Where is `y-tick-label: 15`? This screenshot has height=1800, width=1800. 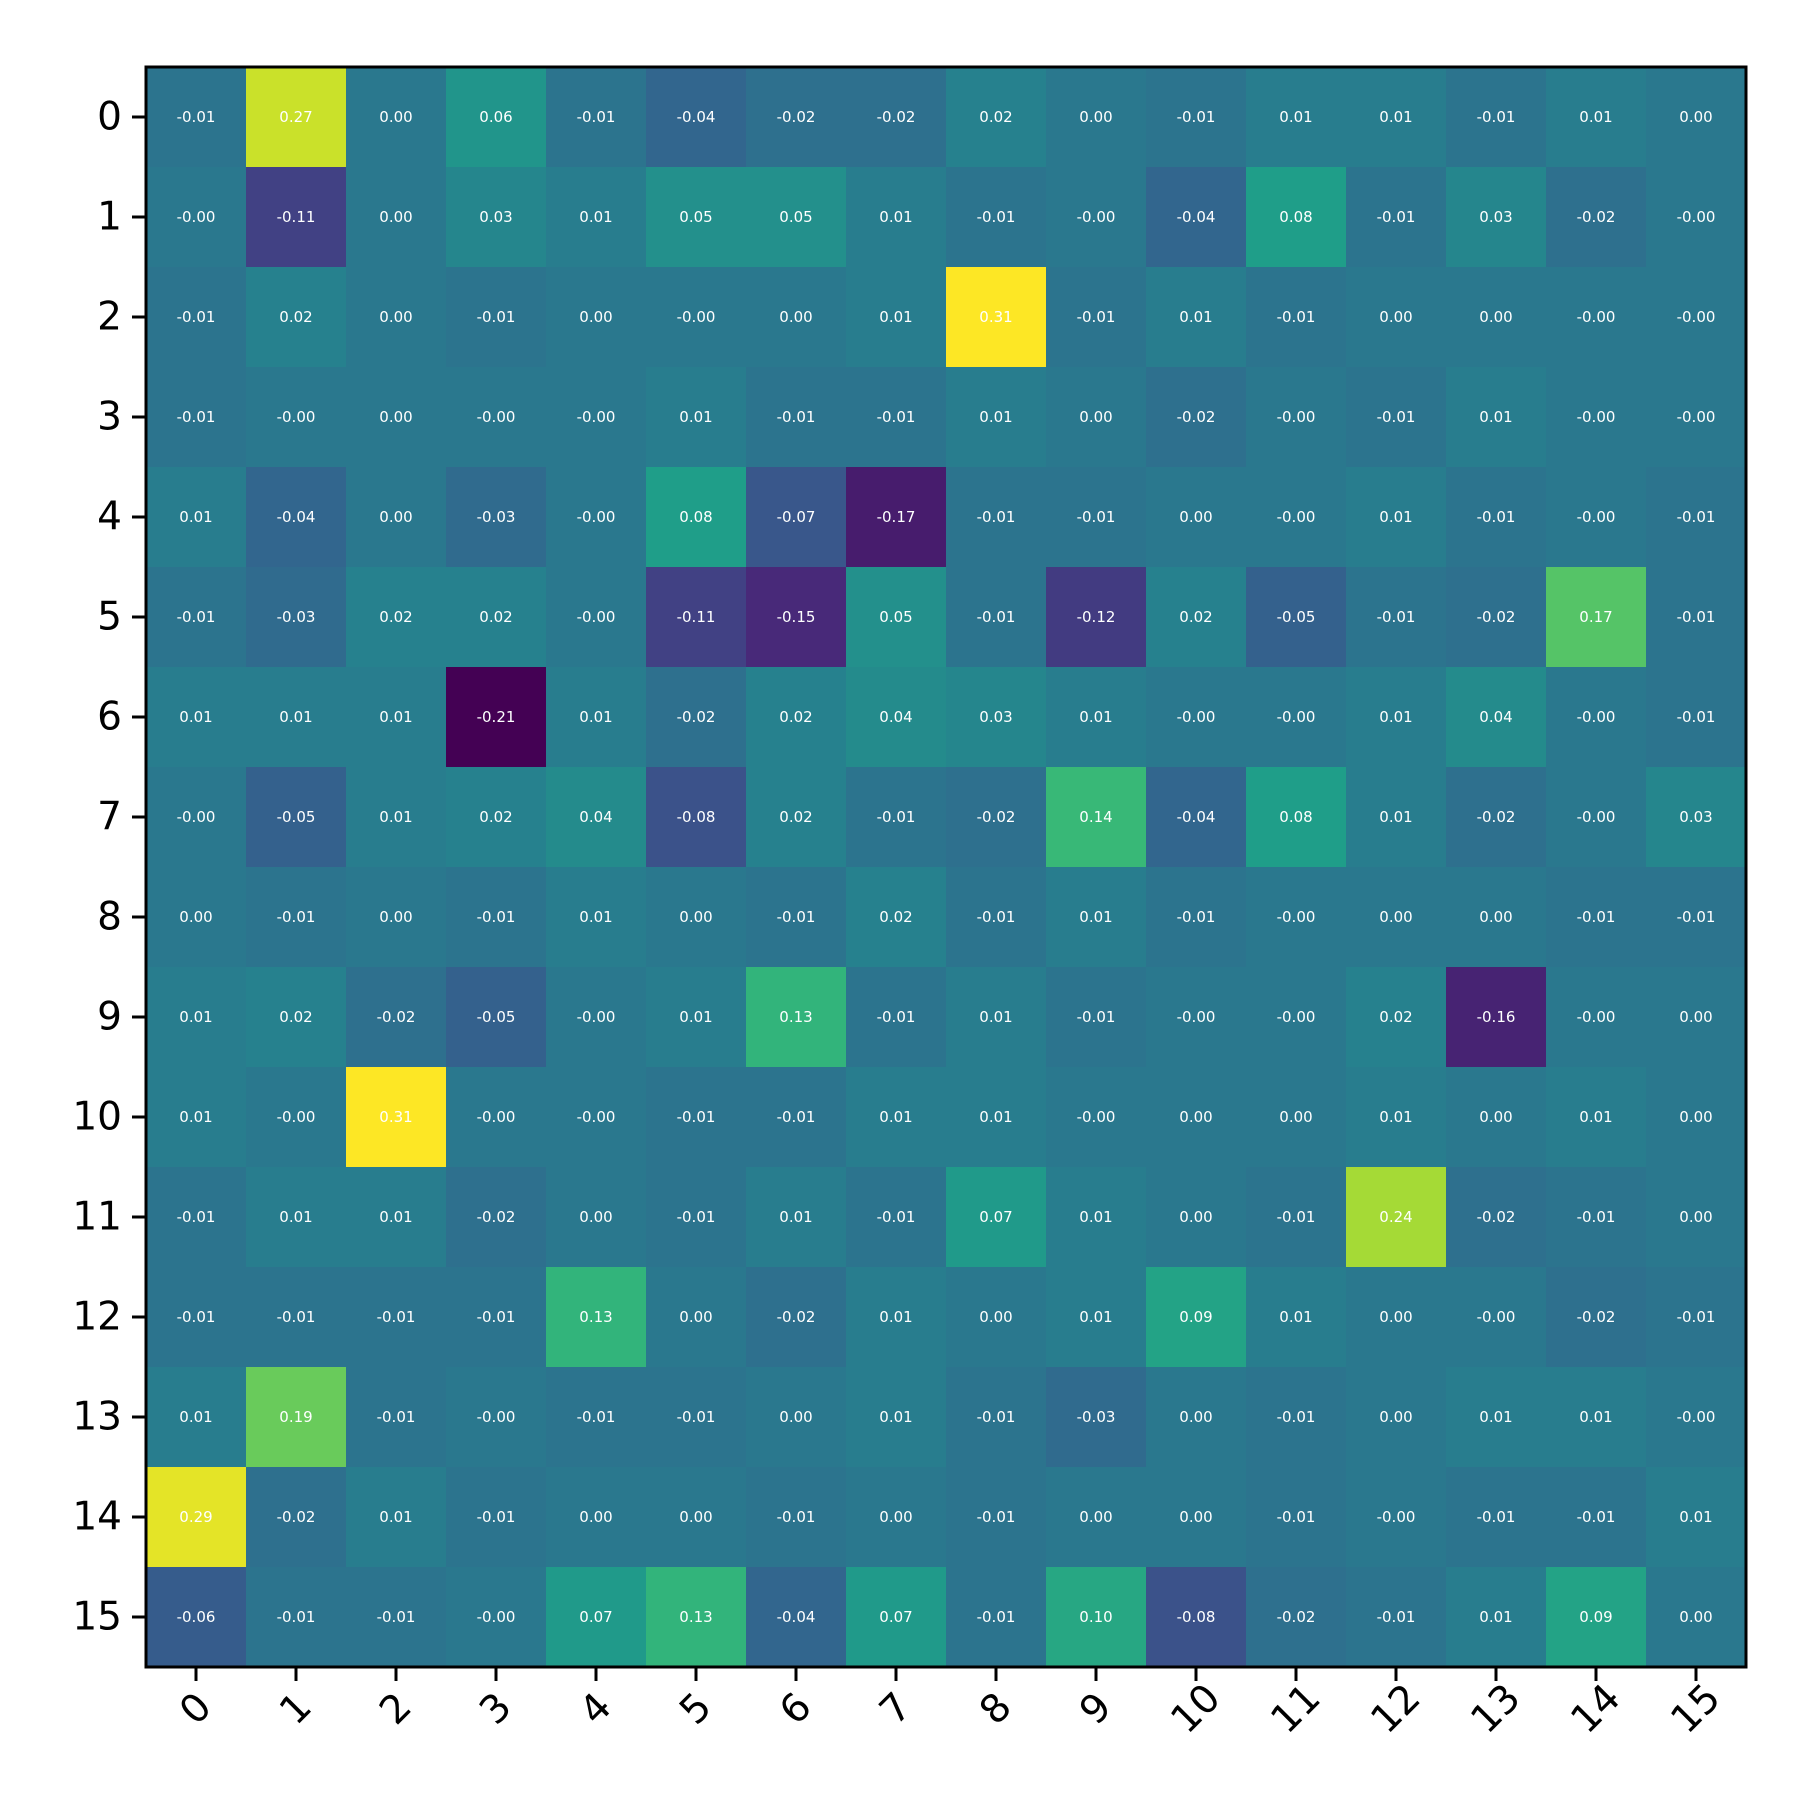 y-tick-label: 15 is located at coordinates (97, 1617).